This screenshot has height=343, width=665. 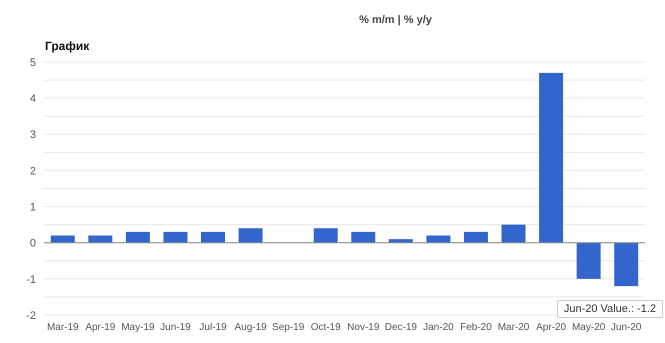 What do you see at coordinates (551, 328) in the screenshot?
I see `x-tick-label: Apr-20` at bounding box center [551, 328].